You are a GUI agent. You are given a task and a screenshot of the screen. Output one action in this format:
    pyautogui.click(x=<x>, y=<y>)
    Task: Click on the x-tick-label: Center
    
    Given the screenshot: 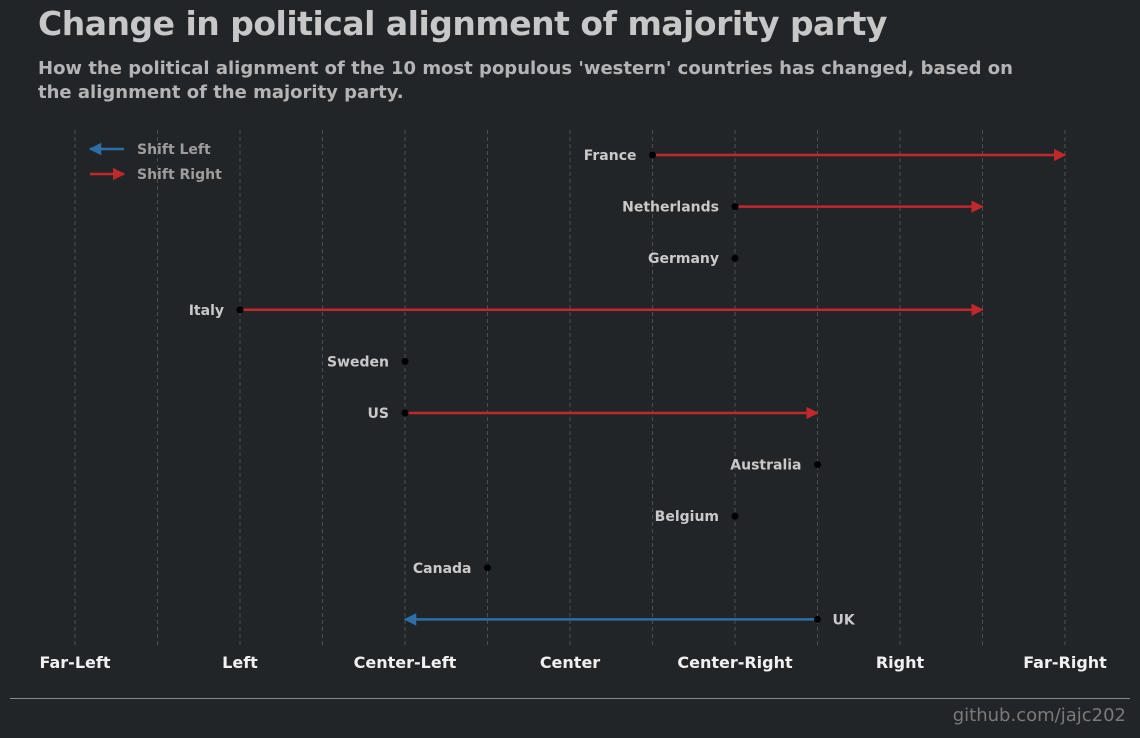 What is the action you would take?
    pyautogui.click(x=570, y=662)
    